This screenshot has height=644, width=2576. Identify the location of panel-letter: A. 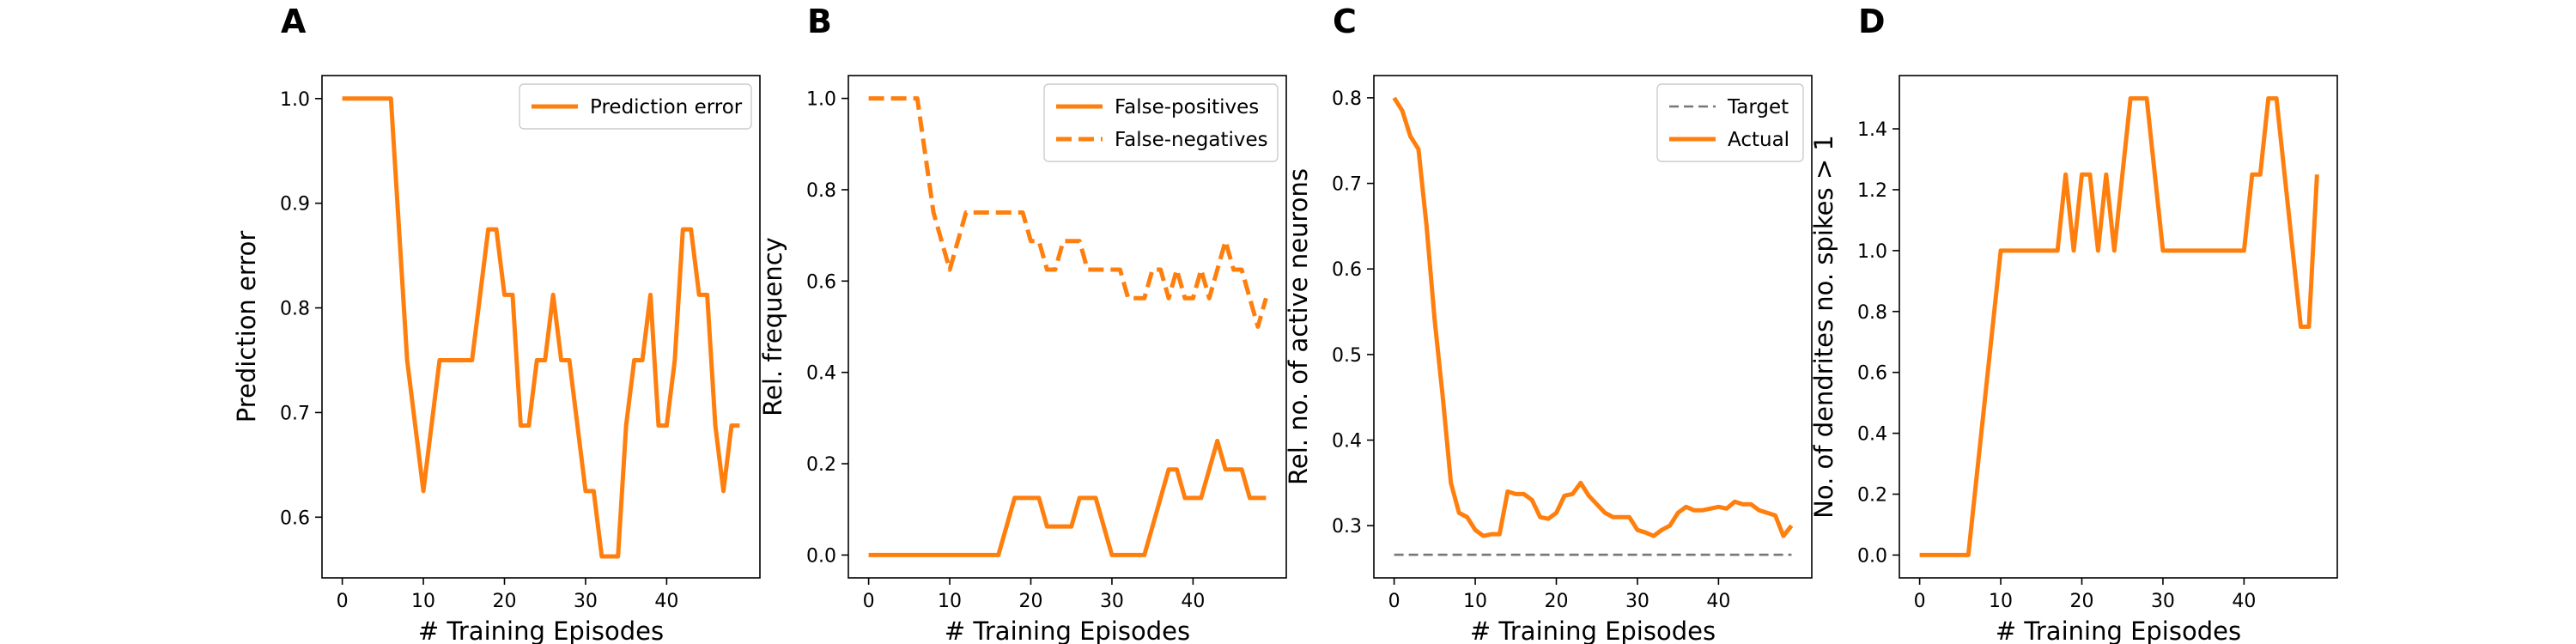
(294, 21).